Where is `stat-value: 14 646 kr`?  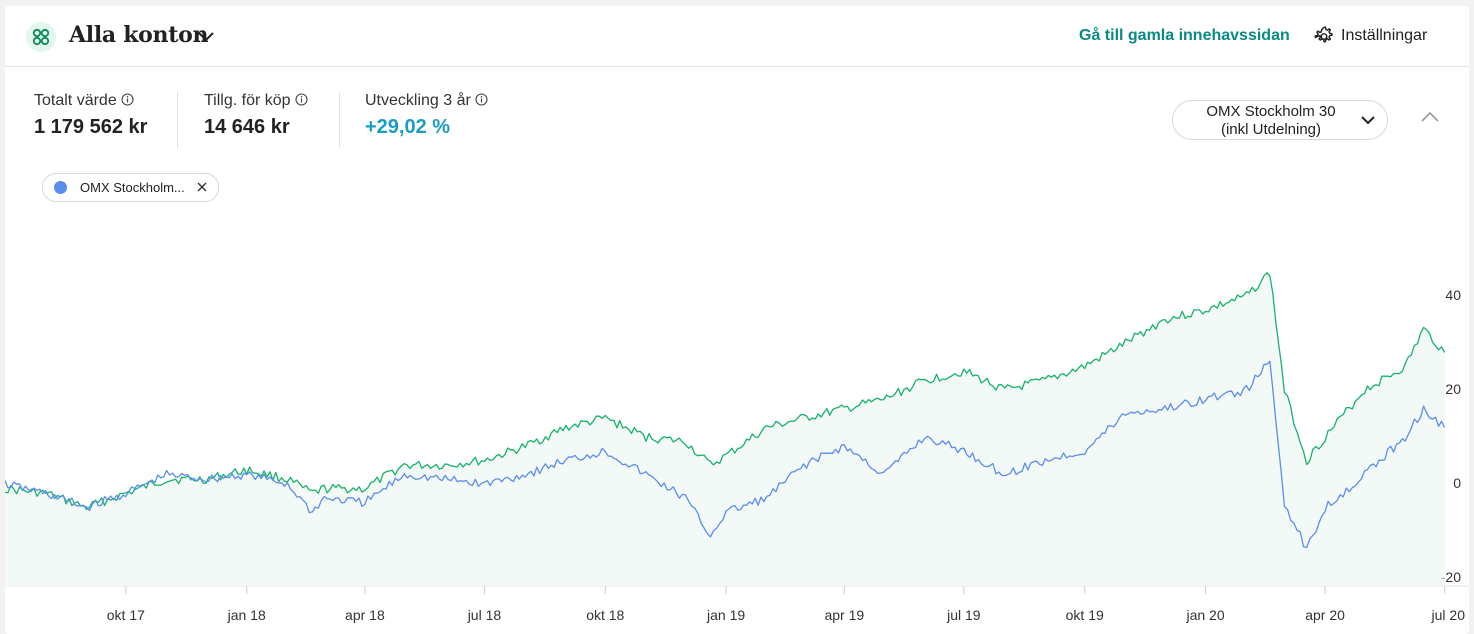 stat-value: 14 646 kr is located at coordinates (247, 127).